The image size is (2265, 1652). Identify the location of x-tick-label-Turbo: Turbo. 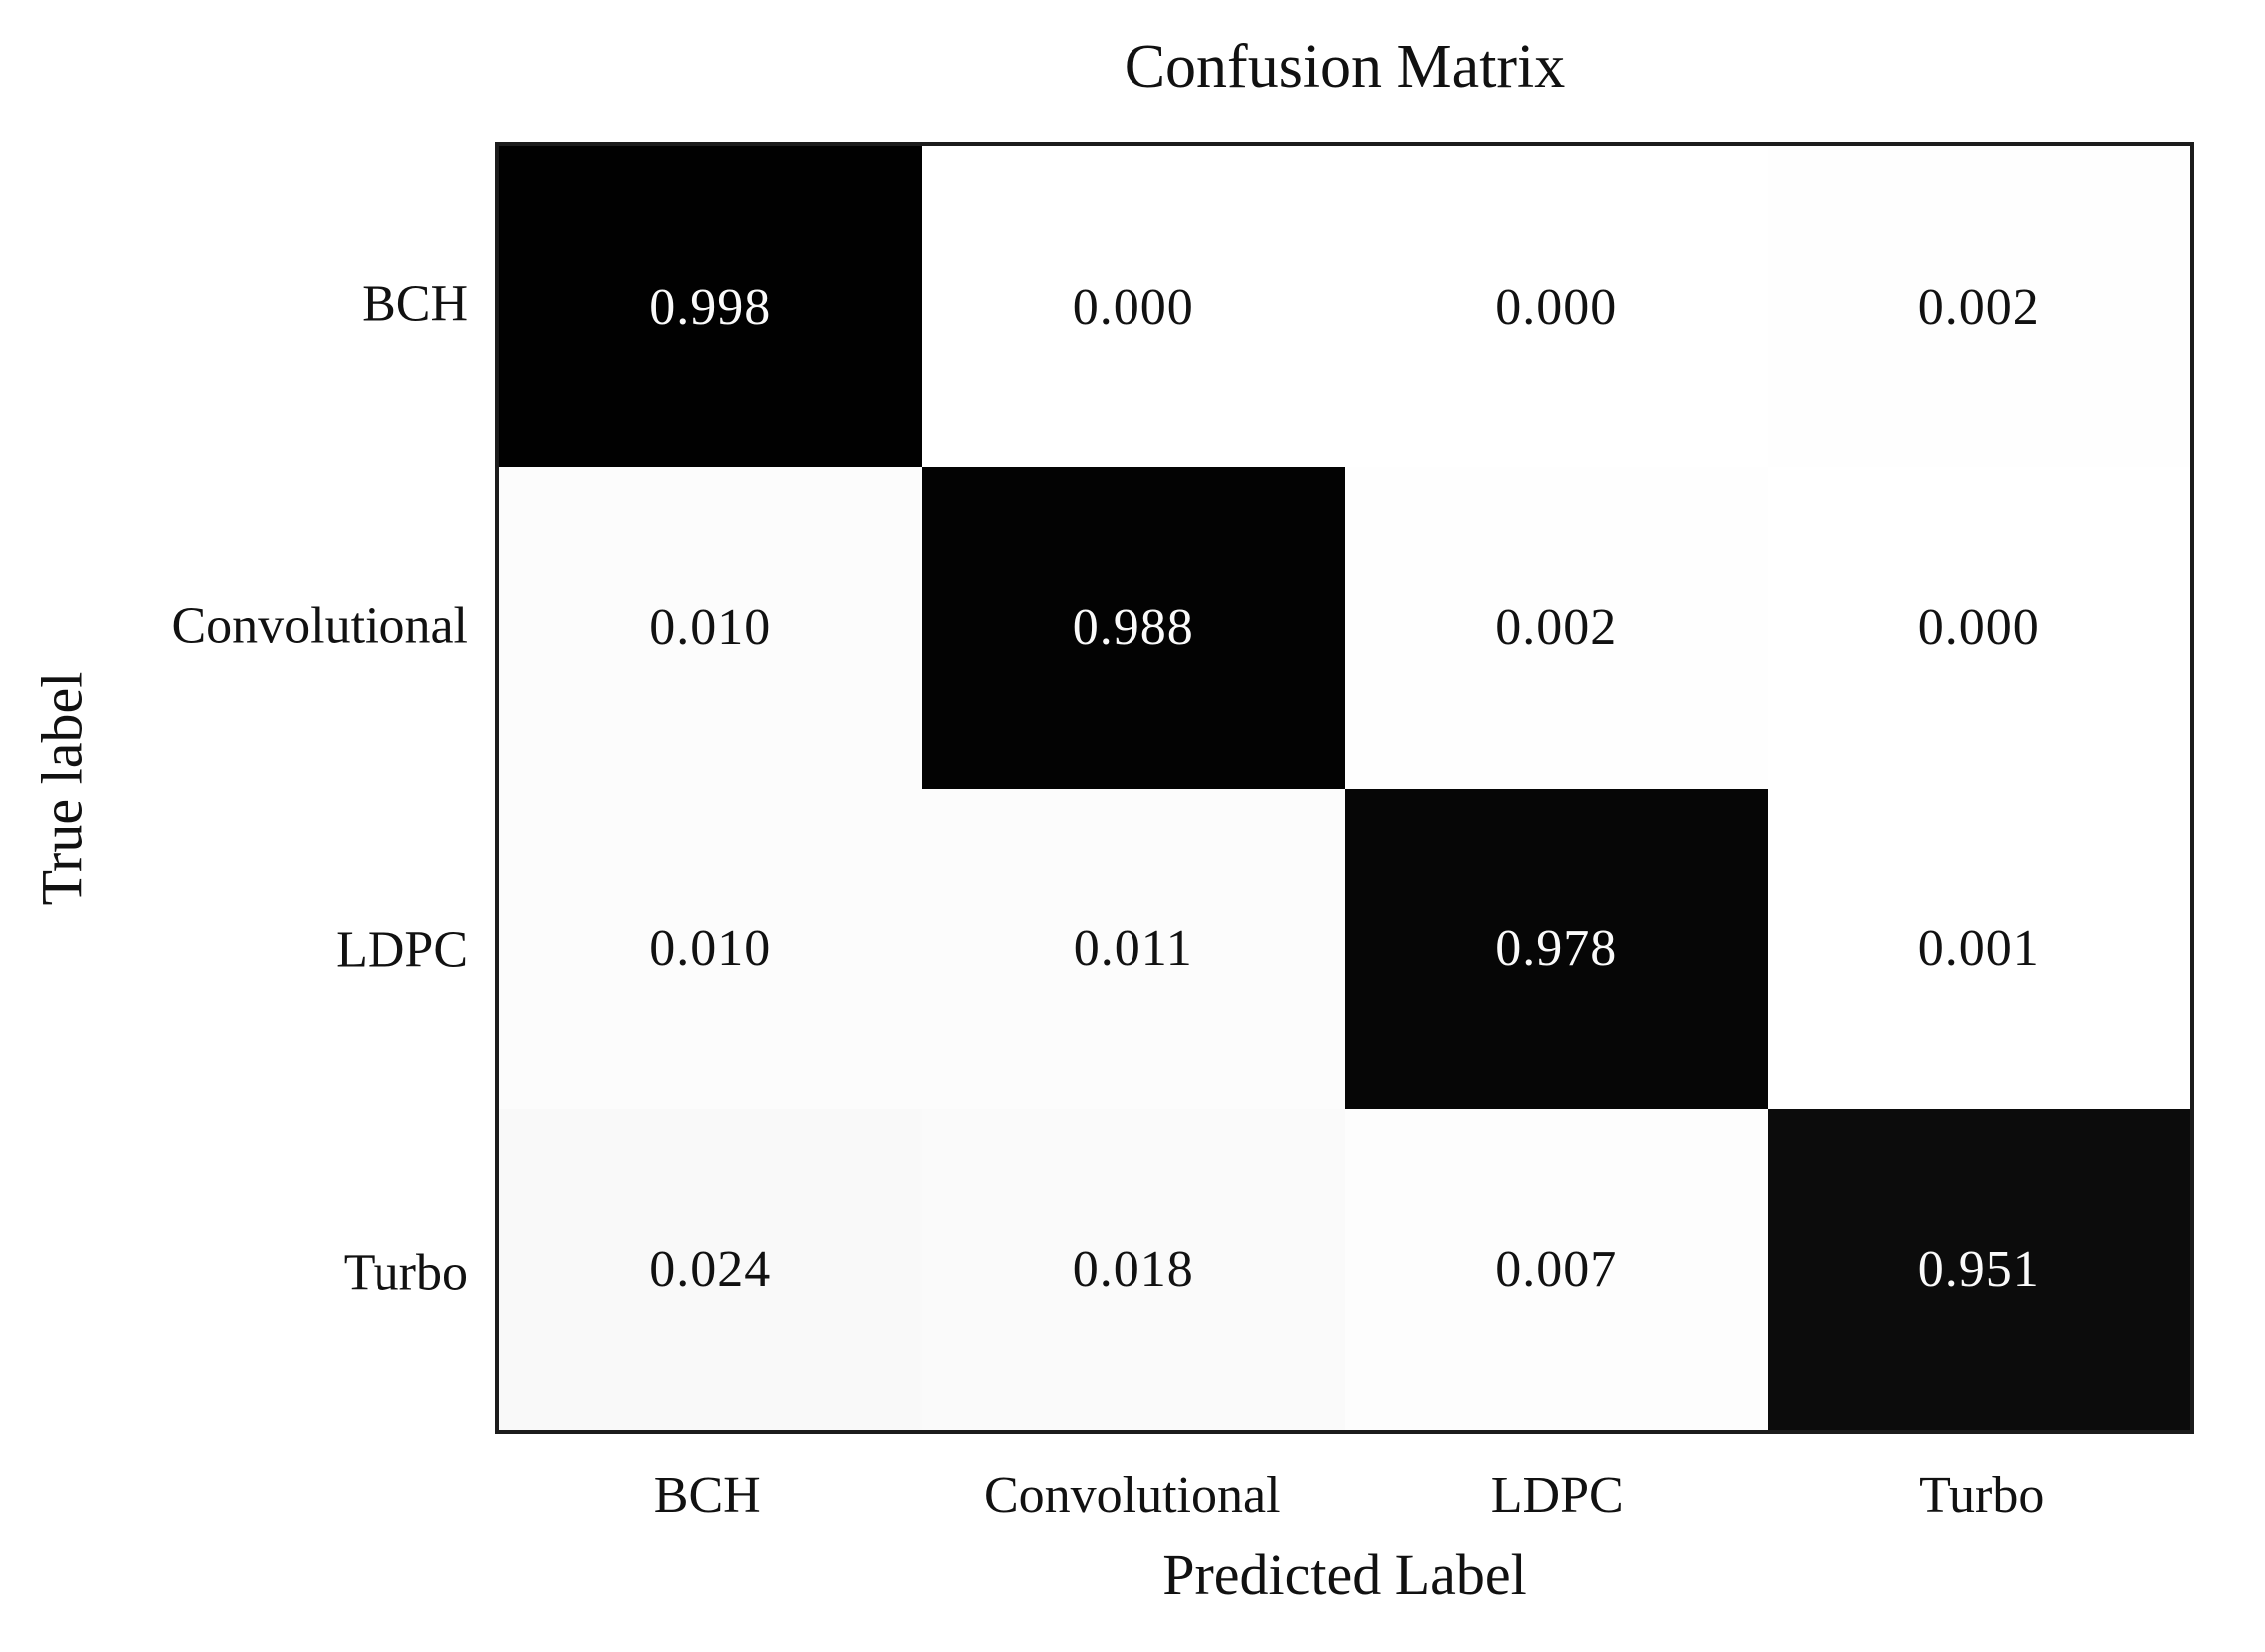
(1982, 1495).